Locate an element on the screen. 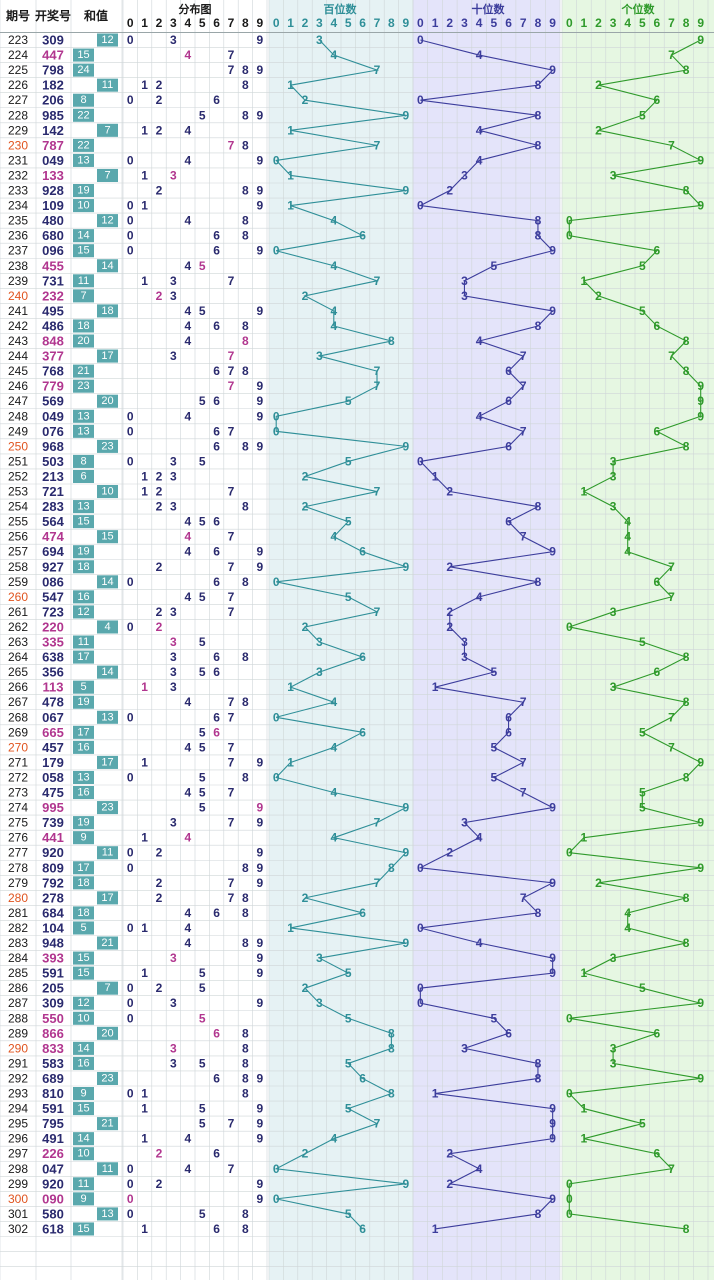 This screenshot has height=1280, width=714. distribution-digit: 1 is located at coordinates (144, 762).